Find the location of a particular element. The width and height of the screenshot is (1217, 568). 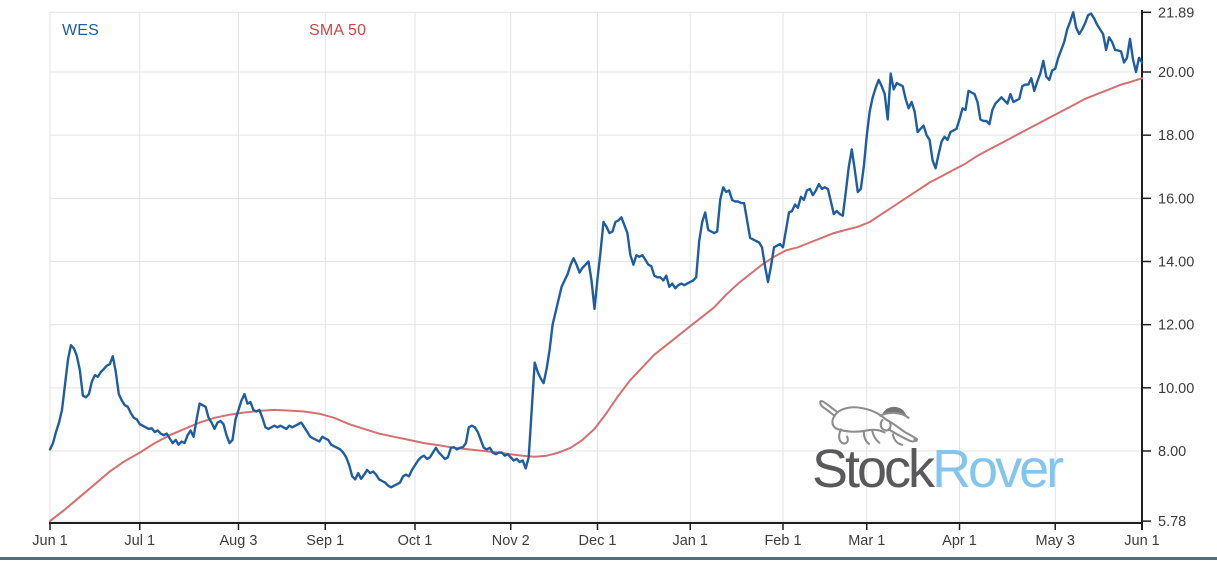

x-tick-label: Oct 1 is located at coordinates (415, 541).